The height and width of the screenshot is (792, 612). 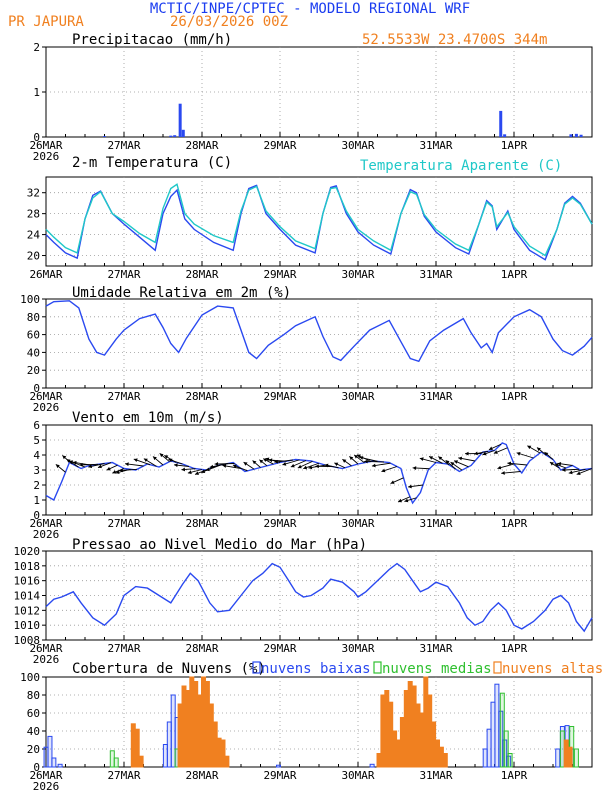 I want to click on wind-xtick-label: 31MAR, so click(x=435, y=523).